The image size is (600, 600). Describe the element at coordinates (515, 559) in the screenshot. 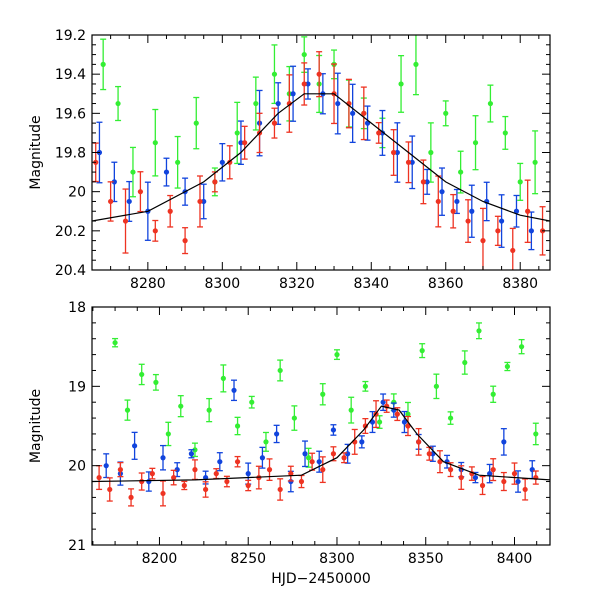

I see `x-tick-label: 8400` at that location.